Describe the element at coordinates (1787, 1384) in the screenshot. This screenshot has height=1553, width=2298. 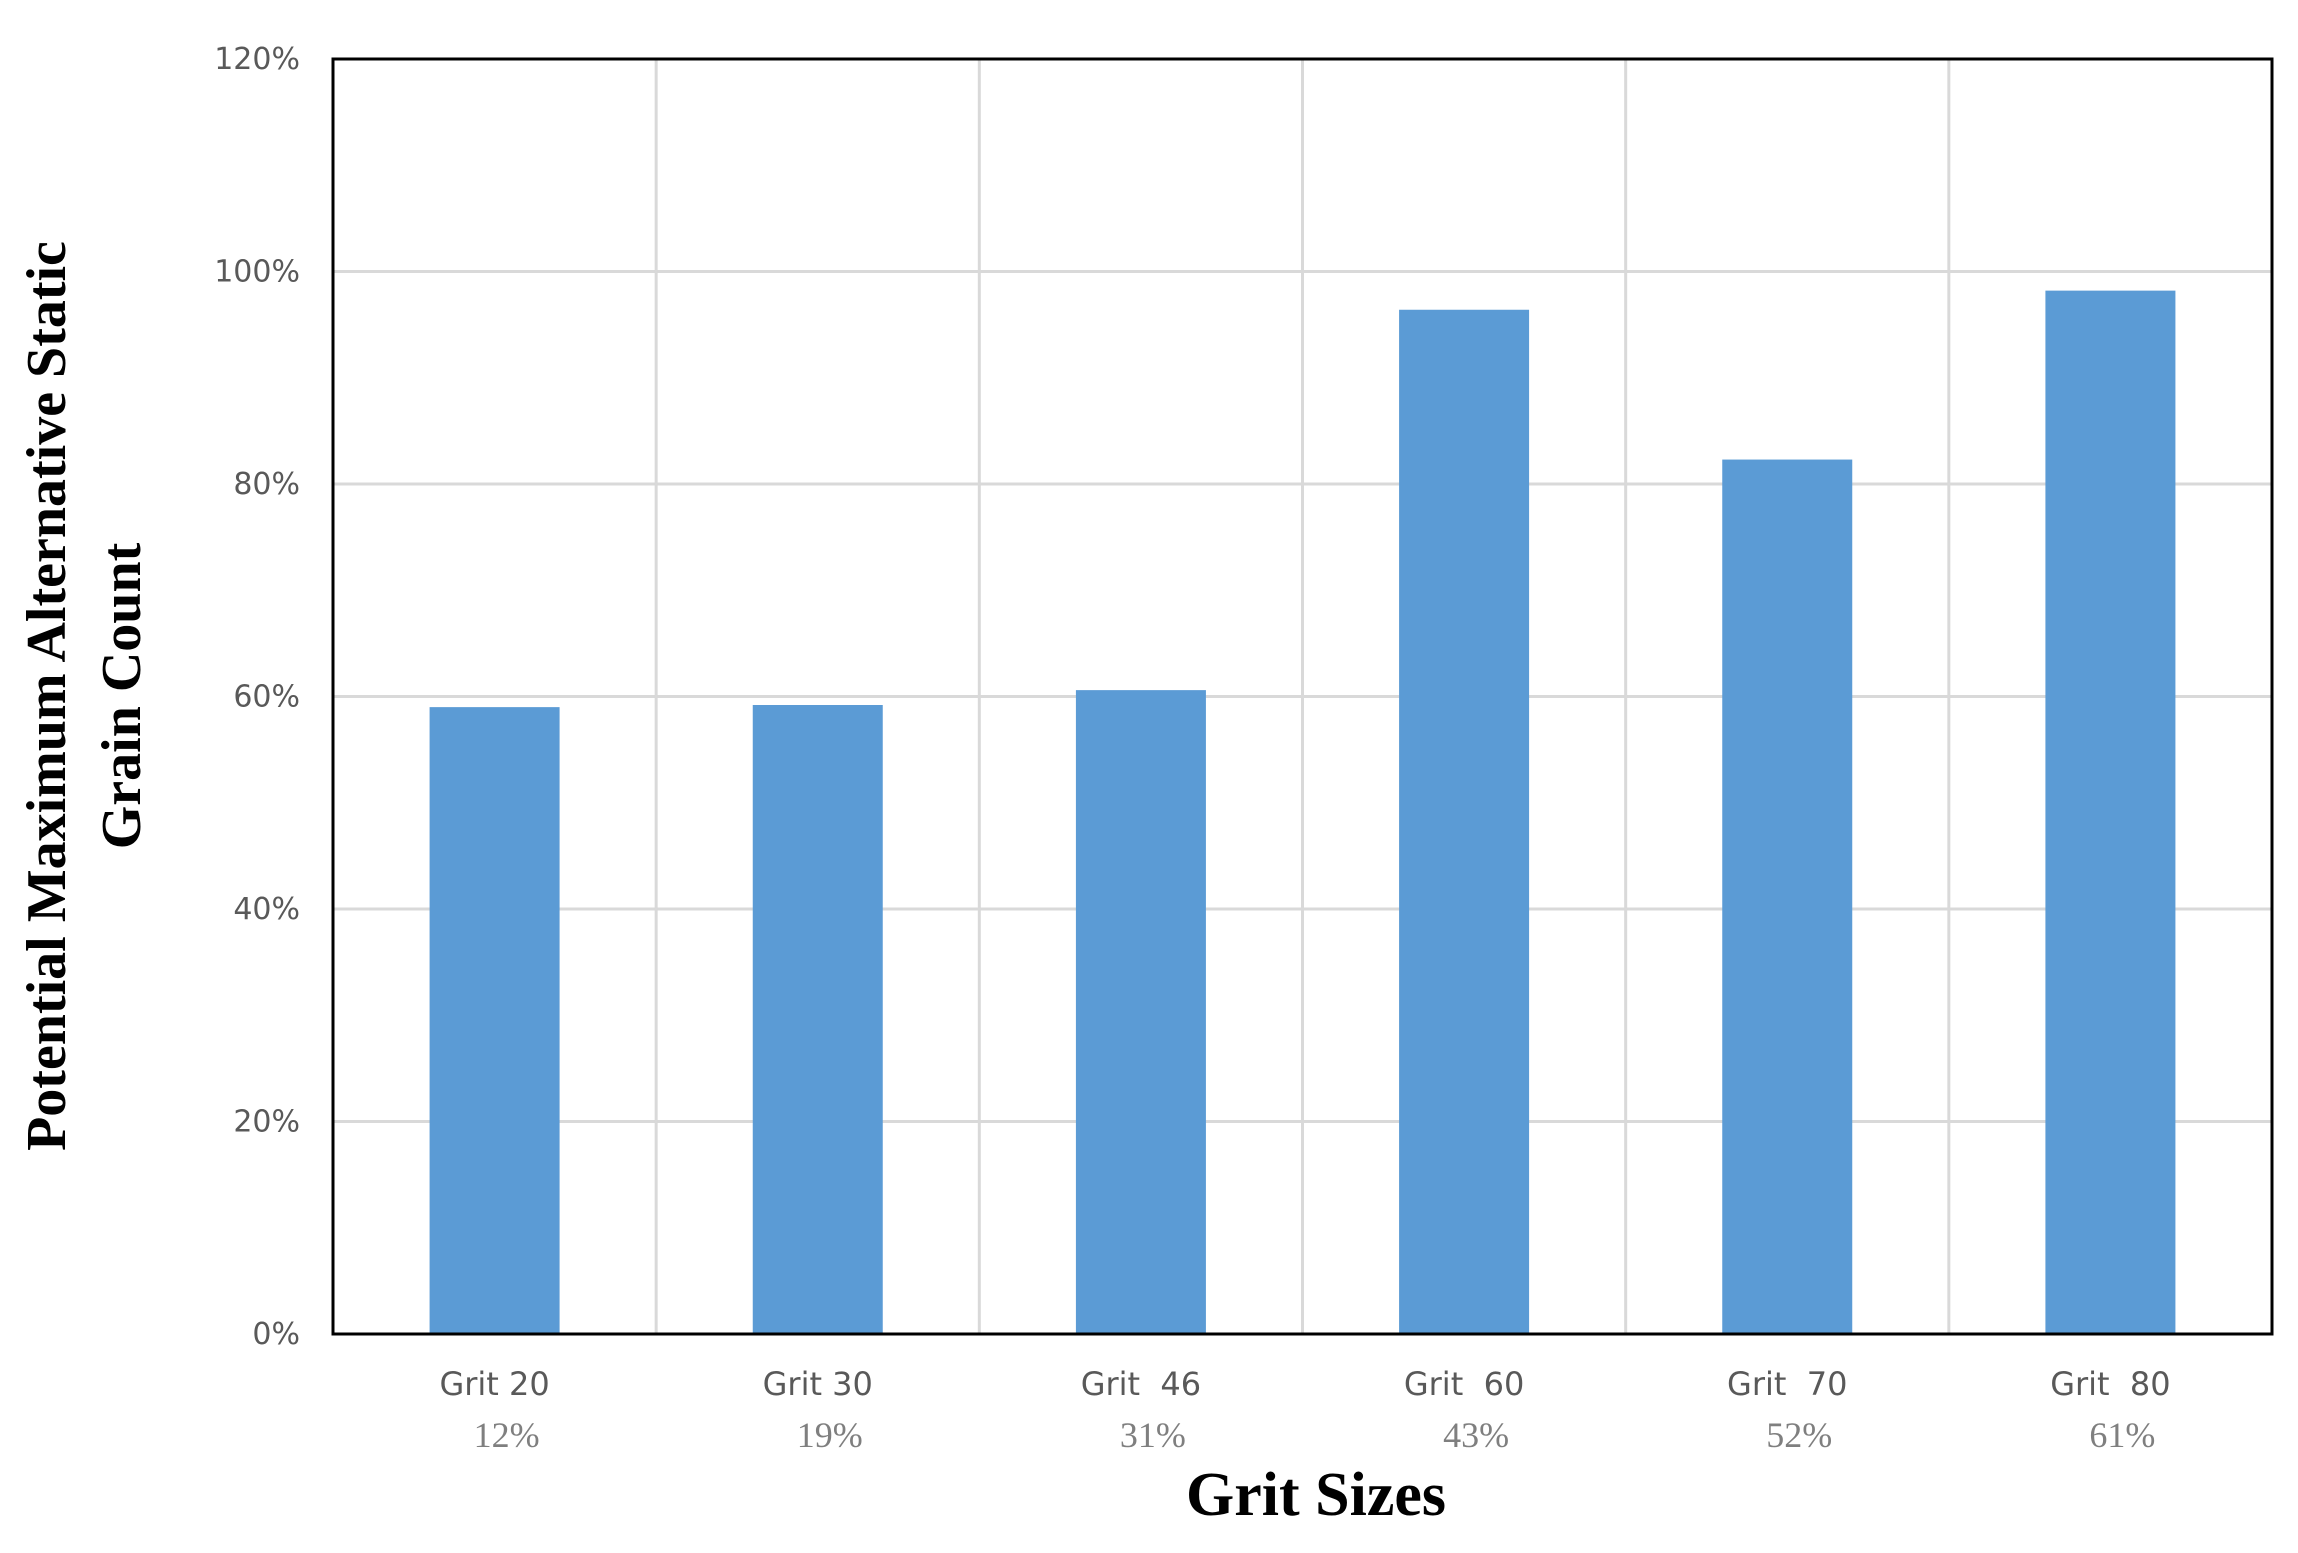
I see `x-tick-label: Grit 70` at that location.